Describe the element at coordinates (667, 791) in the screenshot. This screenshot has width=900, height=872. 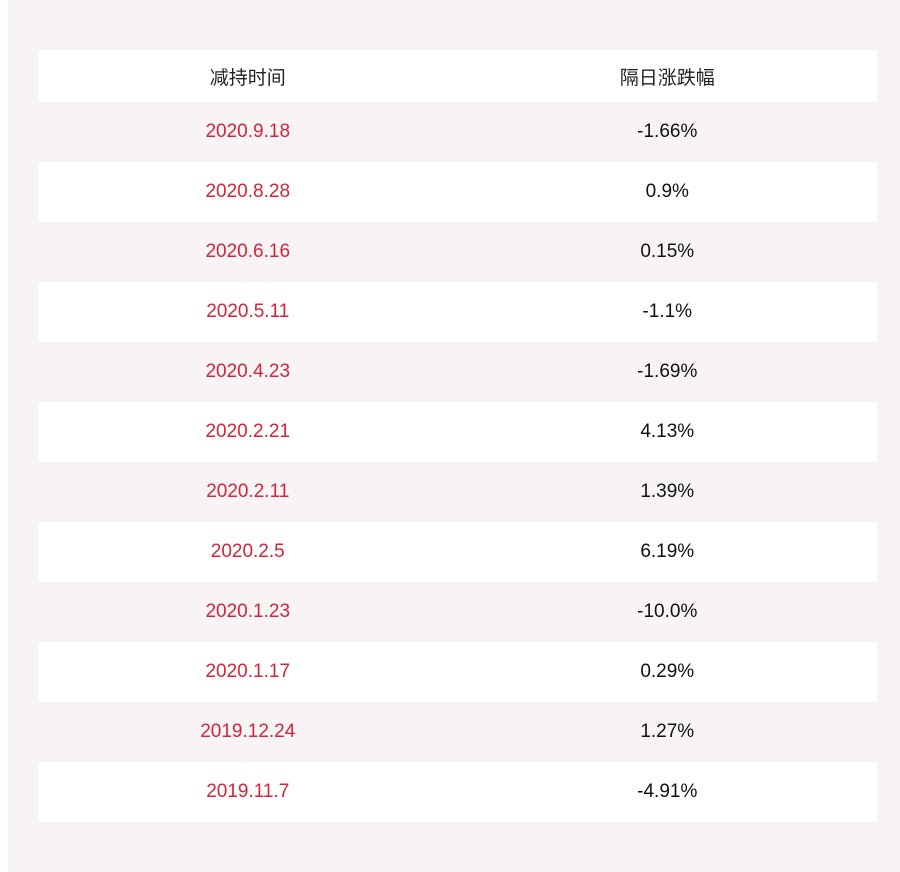
I see `next-day-change: -4.91%` at that location.